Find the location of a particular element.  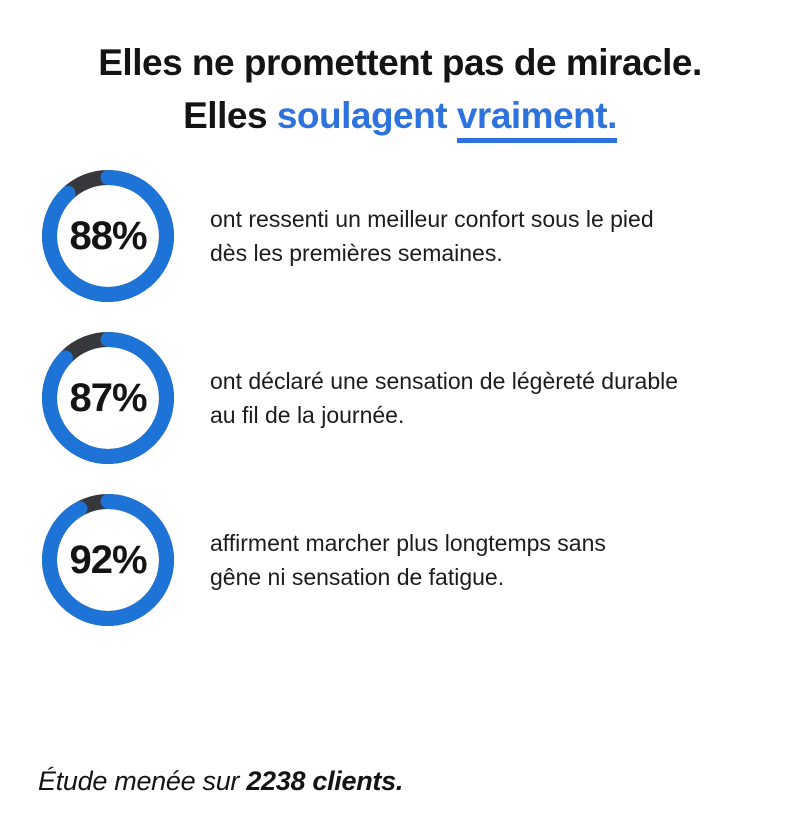

footnote-sample-size: 2238 clients. is located at coordinates (325, 781).